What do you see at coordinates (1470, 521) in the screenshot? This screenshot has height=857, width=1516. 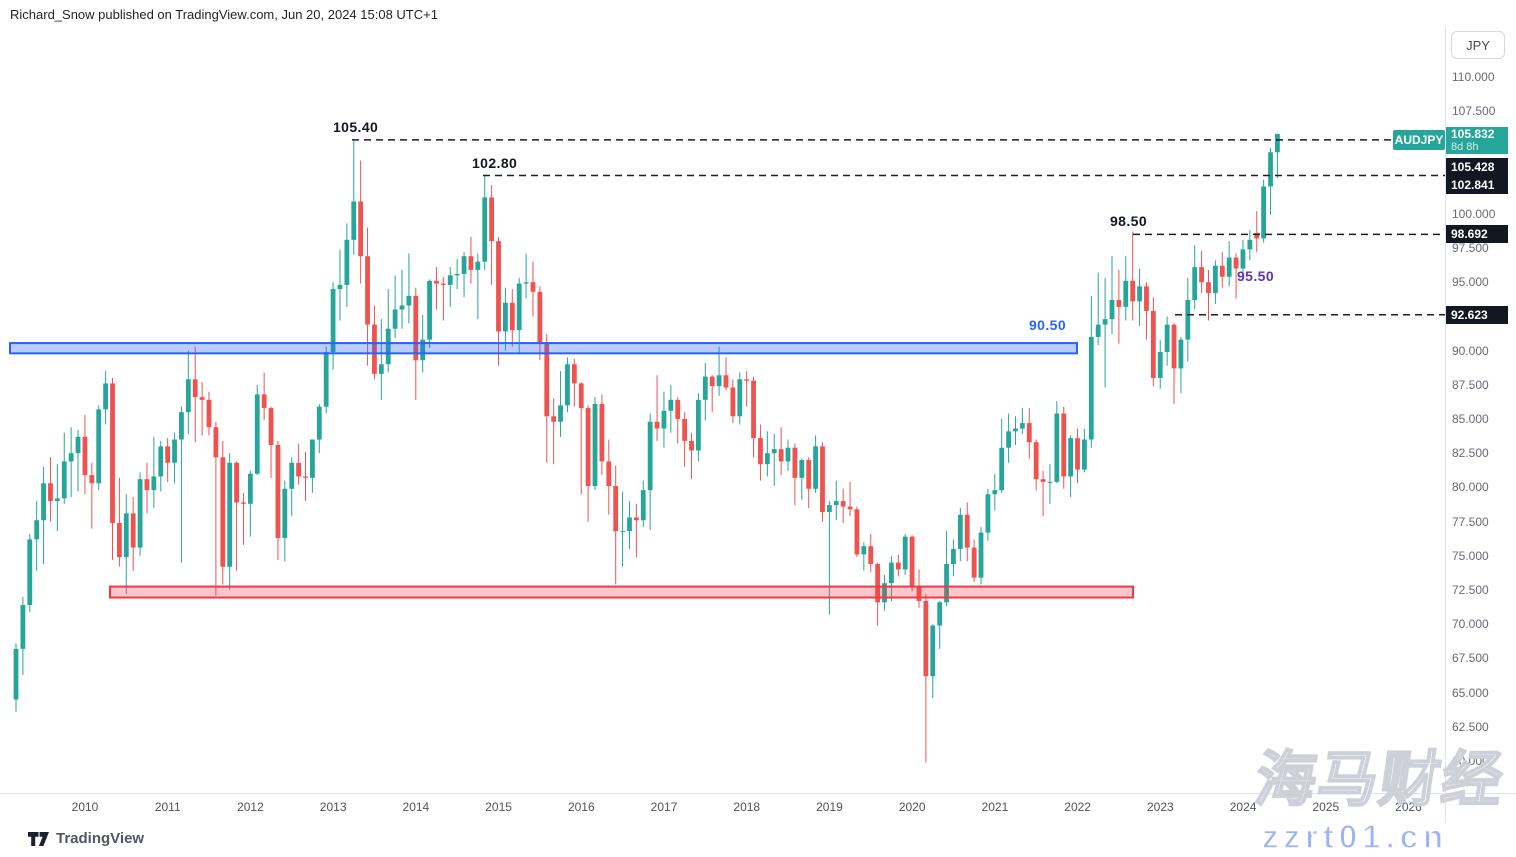 I see `price-tick-77.500: 77.500` at bounding box center [1470, 521].